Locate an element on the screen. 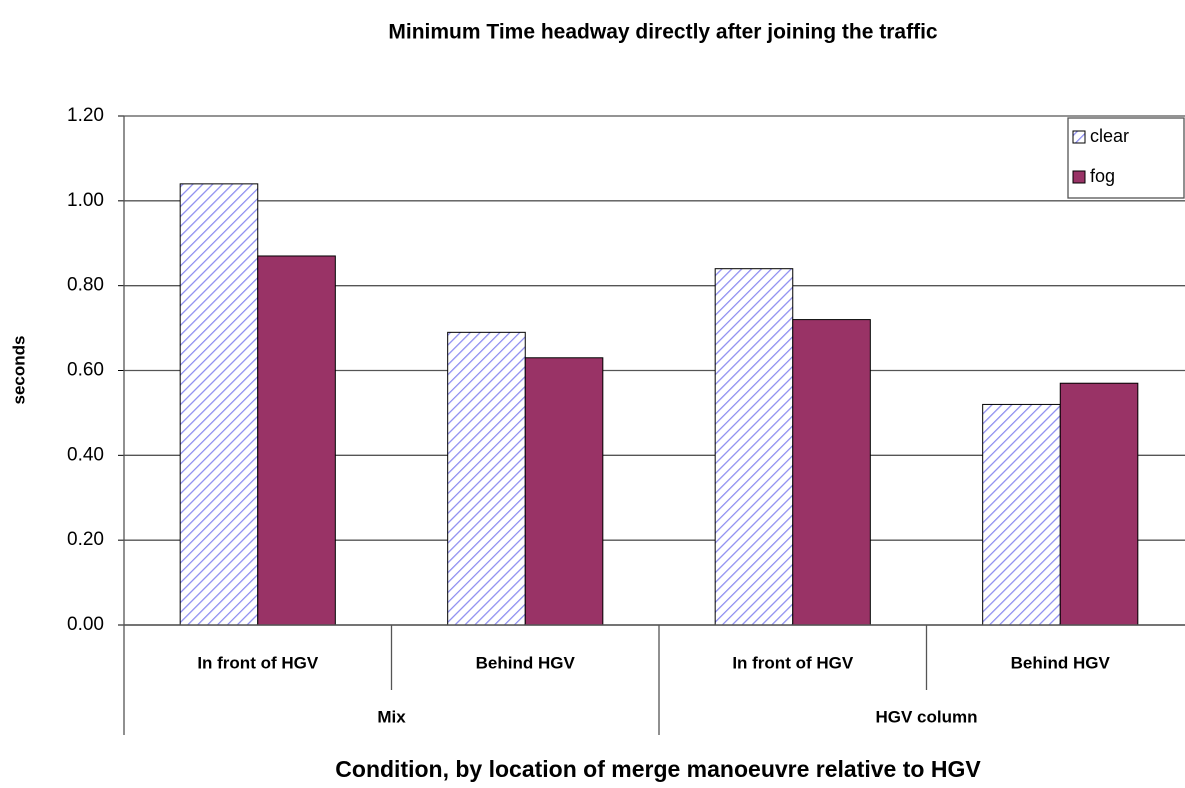 This screenshot has height=788, width=1185. group-label: Mix is located at coordinates (391, 716).